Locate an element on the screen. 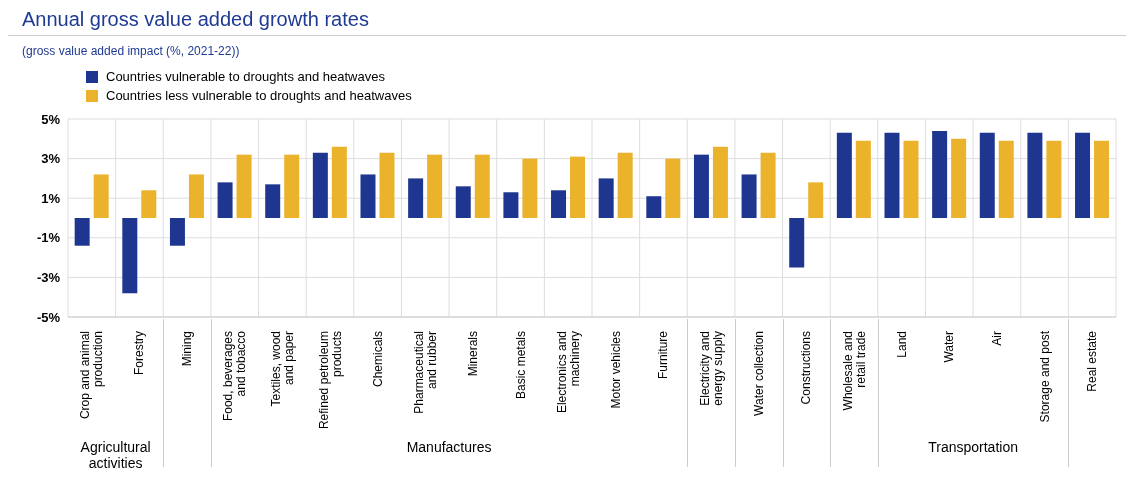 The image size is (1134, 498). x-tick-label: Basic metals is located at coordinates (520, 365).